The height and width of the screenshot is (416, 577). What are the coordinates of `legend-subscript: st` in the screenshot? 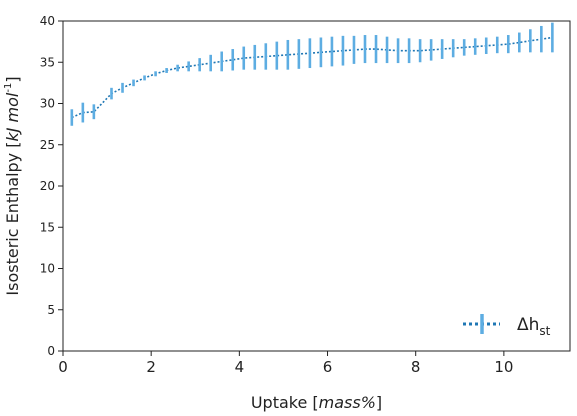 It's located at (544, 331).